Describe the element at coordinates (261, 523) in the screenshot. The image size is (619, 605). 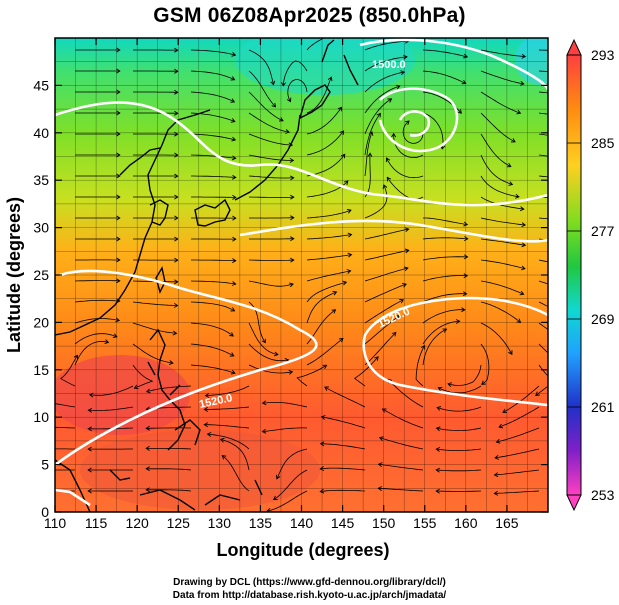
I see `x-tick-label: 135` at that location.